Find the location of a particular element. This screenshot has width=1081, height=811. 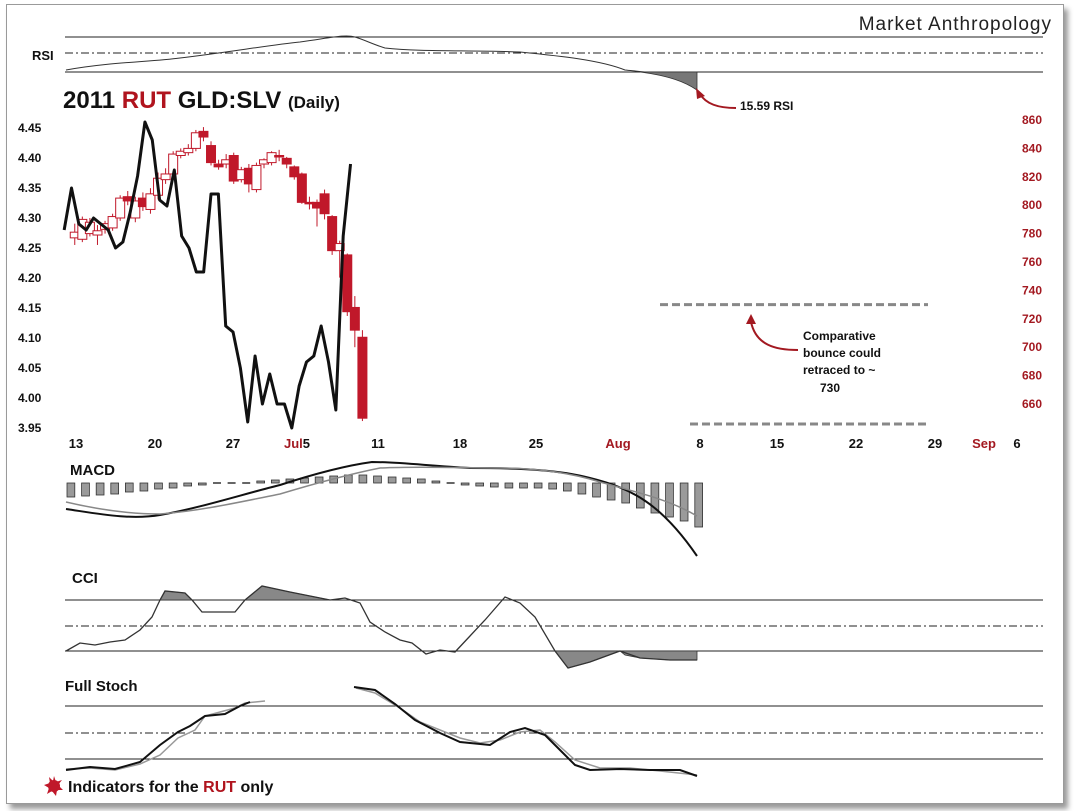

title-ratio: GLD:SLV is located at coordinates (230, 100).